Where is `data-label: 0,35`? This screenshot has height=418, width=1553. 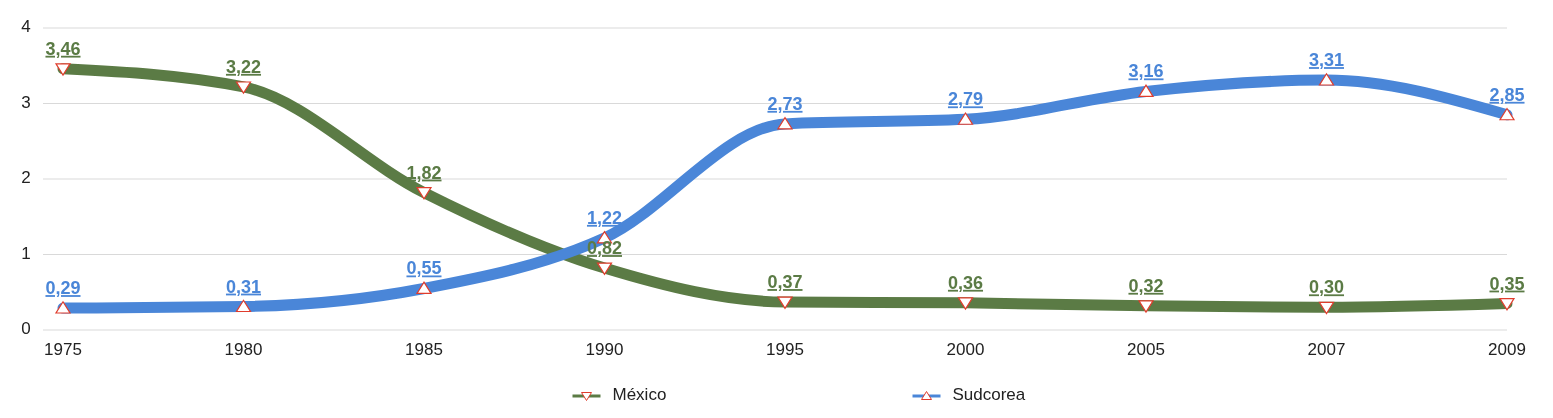 data-label: 0,35 is located at coordinates (1507, 283).